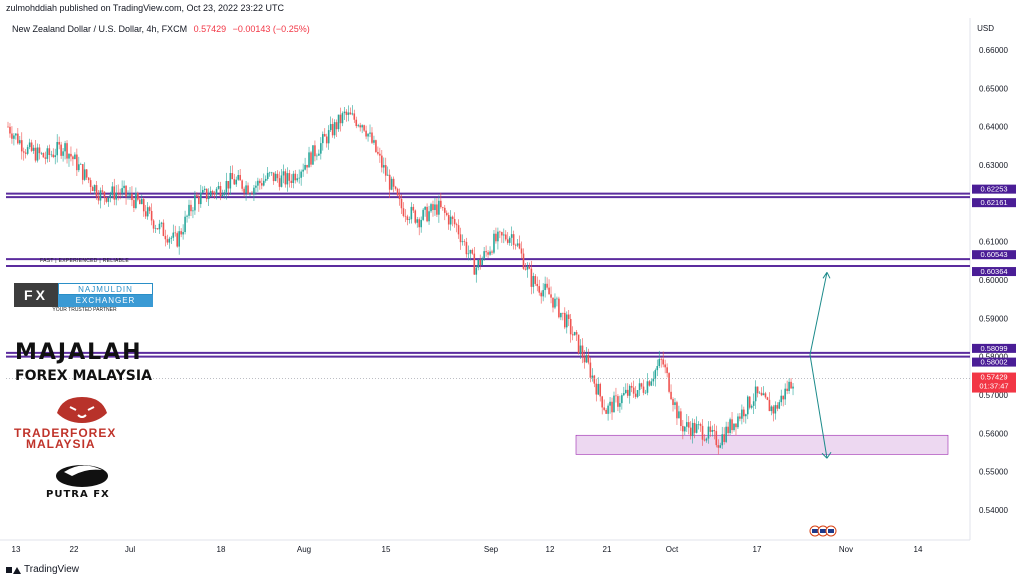 The image size is (1024, 582). What do you see at coordinates (994, 348) in the screenshot?
I see `level-price-tag` at bounding box center [994, 348].